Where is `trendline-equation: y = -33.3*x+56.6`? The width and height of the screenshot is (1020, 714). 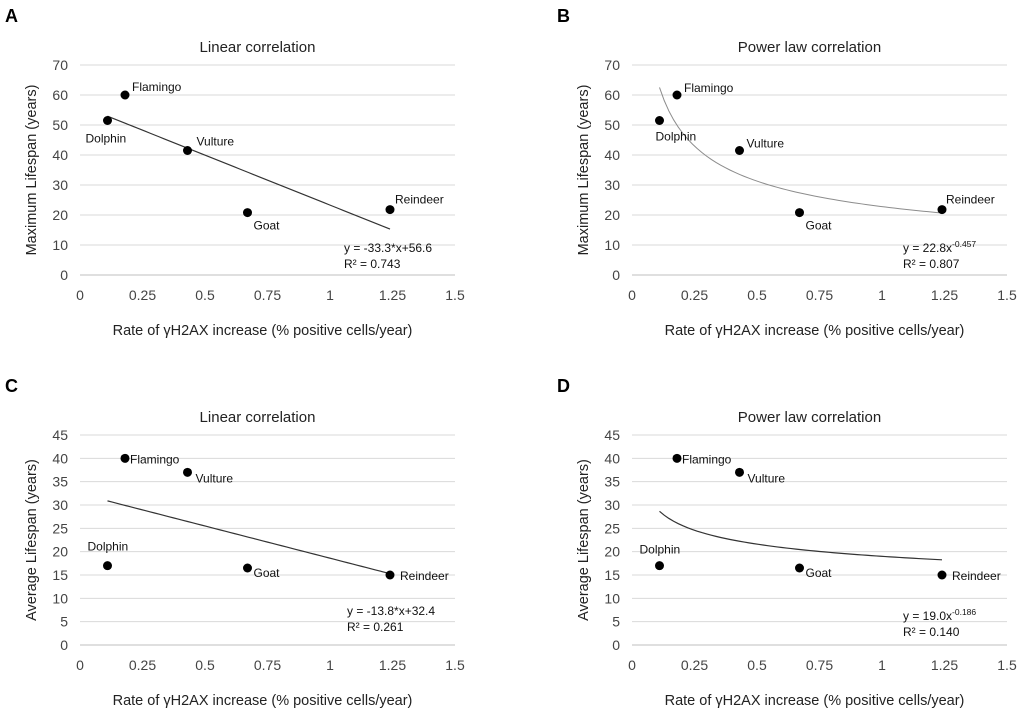
trendline-equation: y = -33.3*x+56.6 is located at coordinates (388, 248).